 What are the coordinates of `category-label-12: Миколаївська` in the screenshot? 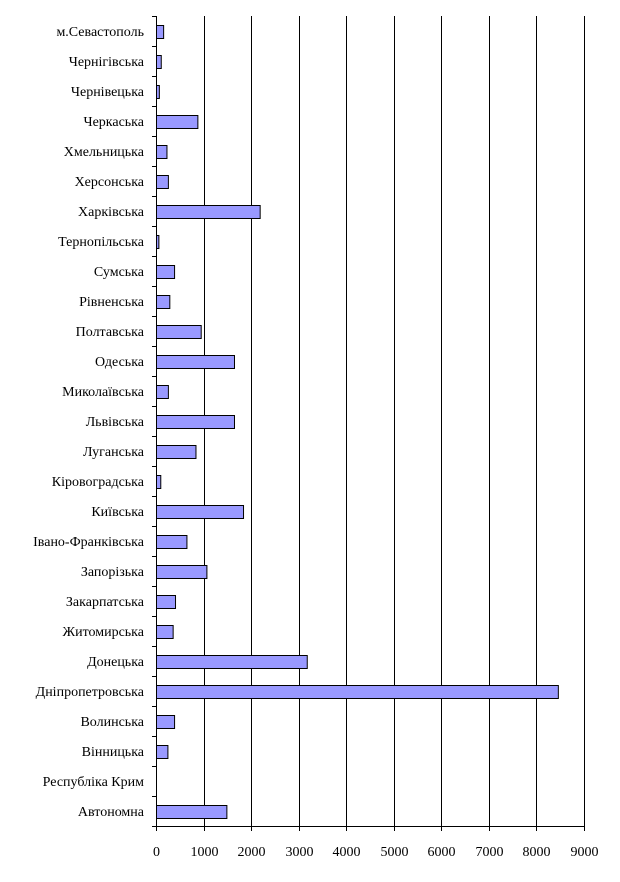 It's located at (103, 392).